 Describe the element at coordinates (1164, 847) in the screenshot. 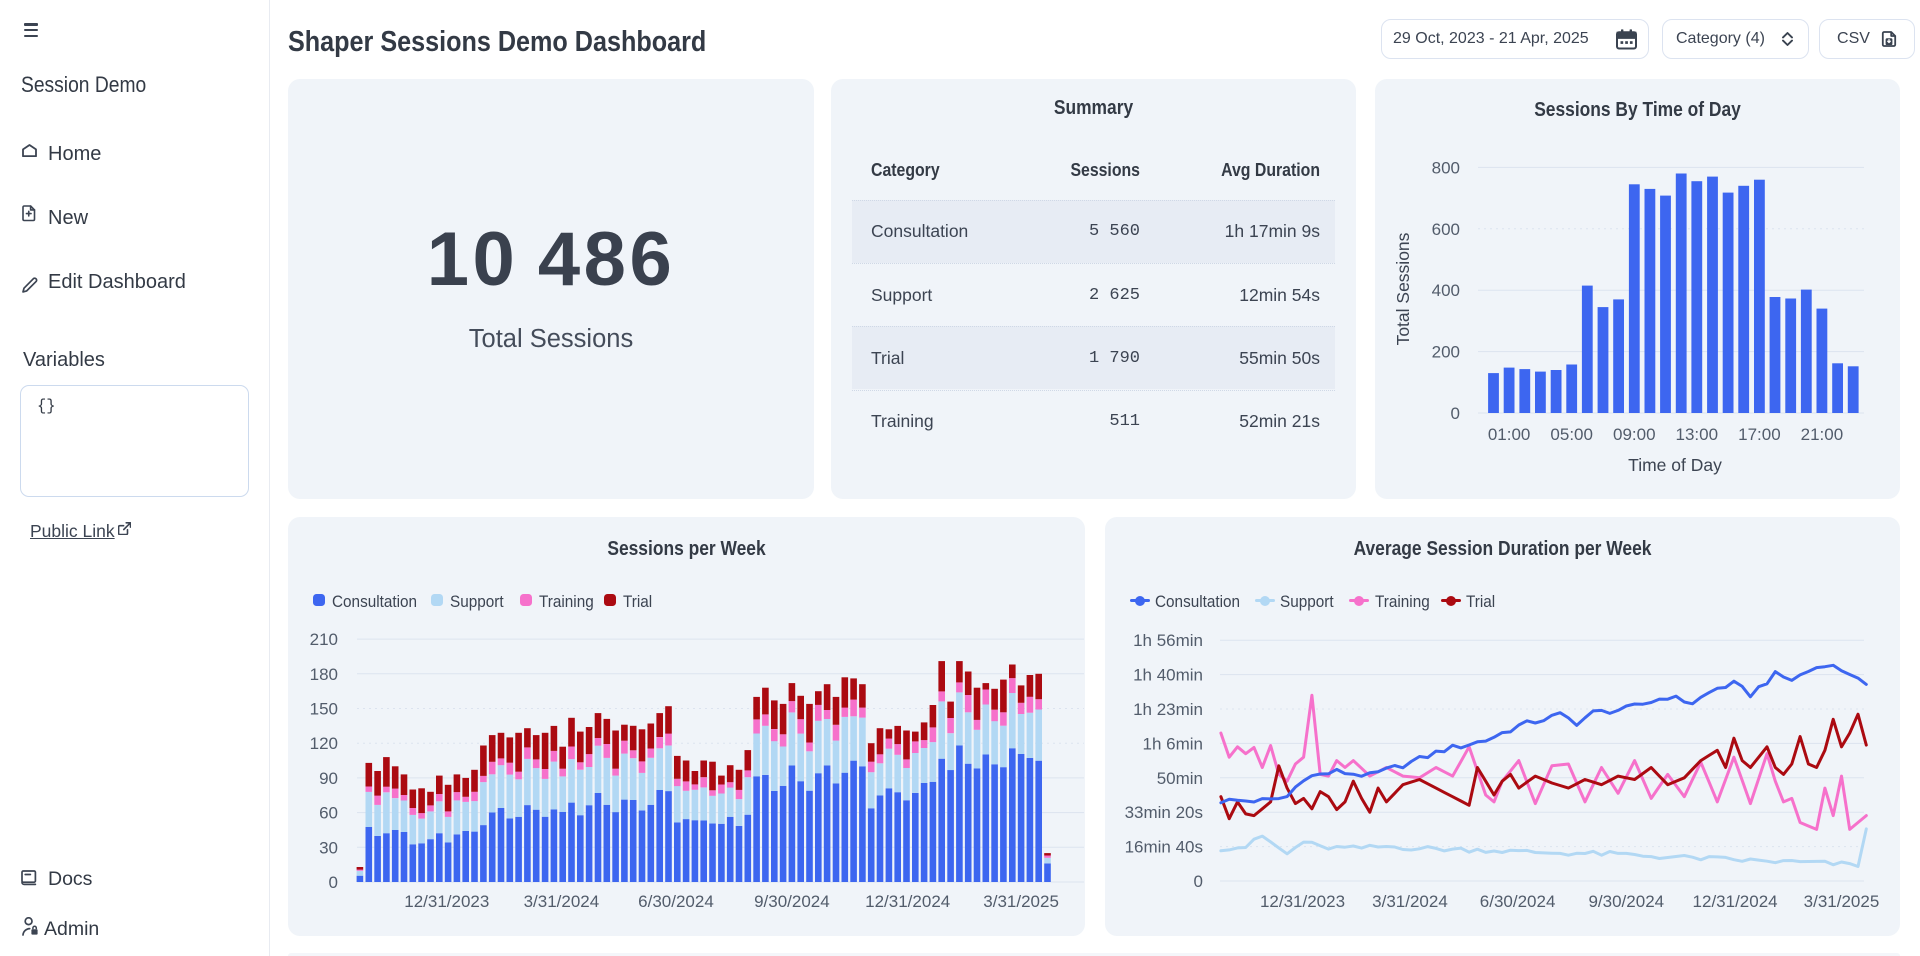

I see `svg-text: 16min 40s` at that location.